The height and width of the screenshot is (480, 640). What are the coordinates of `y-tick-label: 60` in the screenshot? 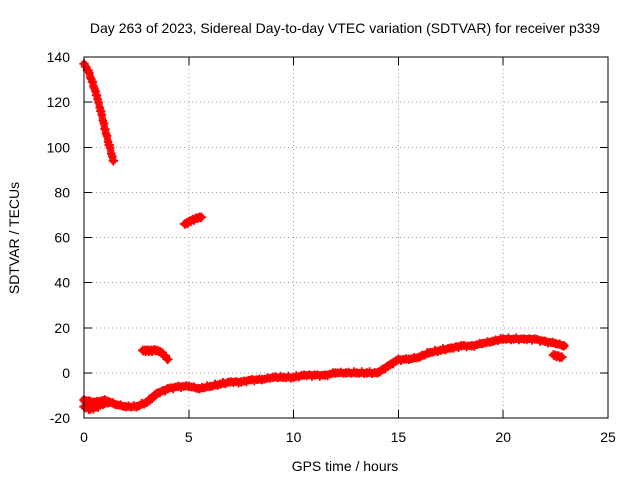 It's located at (62, 238).